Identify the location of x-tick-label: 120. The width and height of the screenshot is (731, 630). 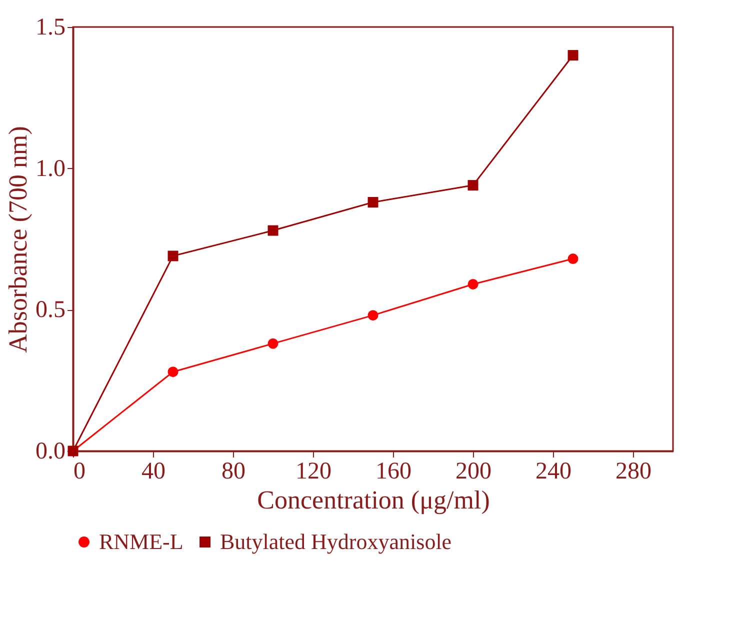
(314, 471).